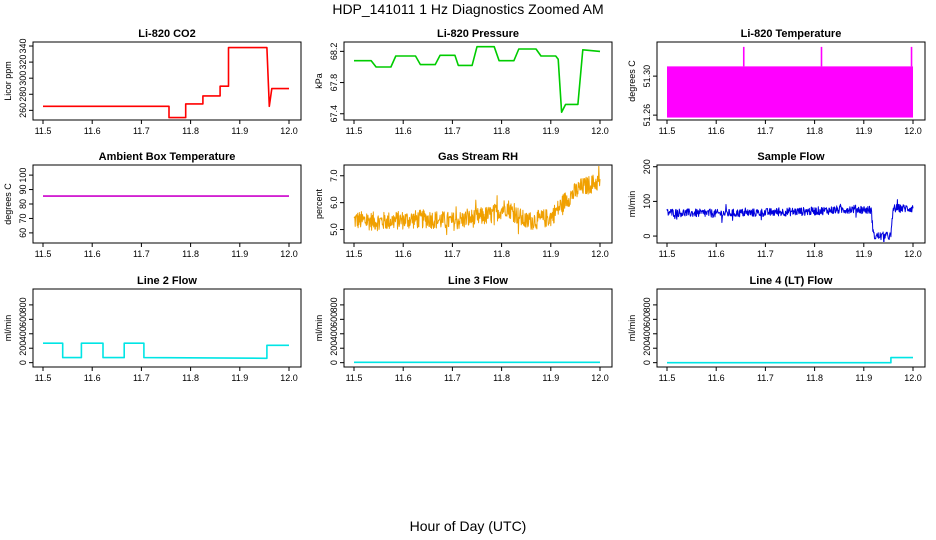 This screenshot has width=936, height=540. I want to click on y-tick-label: 7.0, so click(334, 176).